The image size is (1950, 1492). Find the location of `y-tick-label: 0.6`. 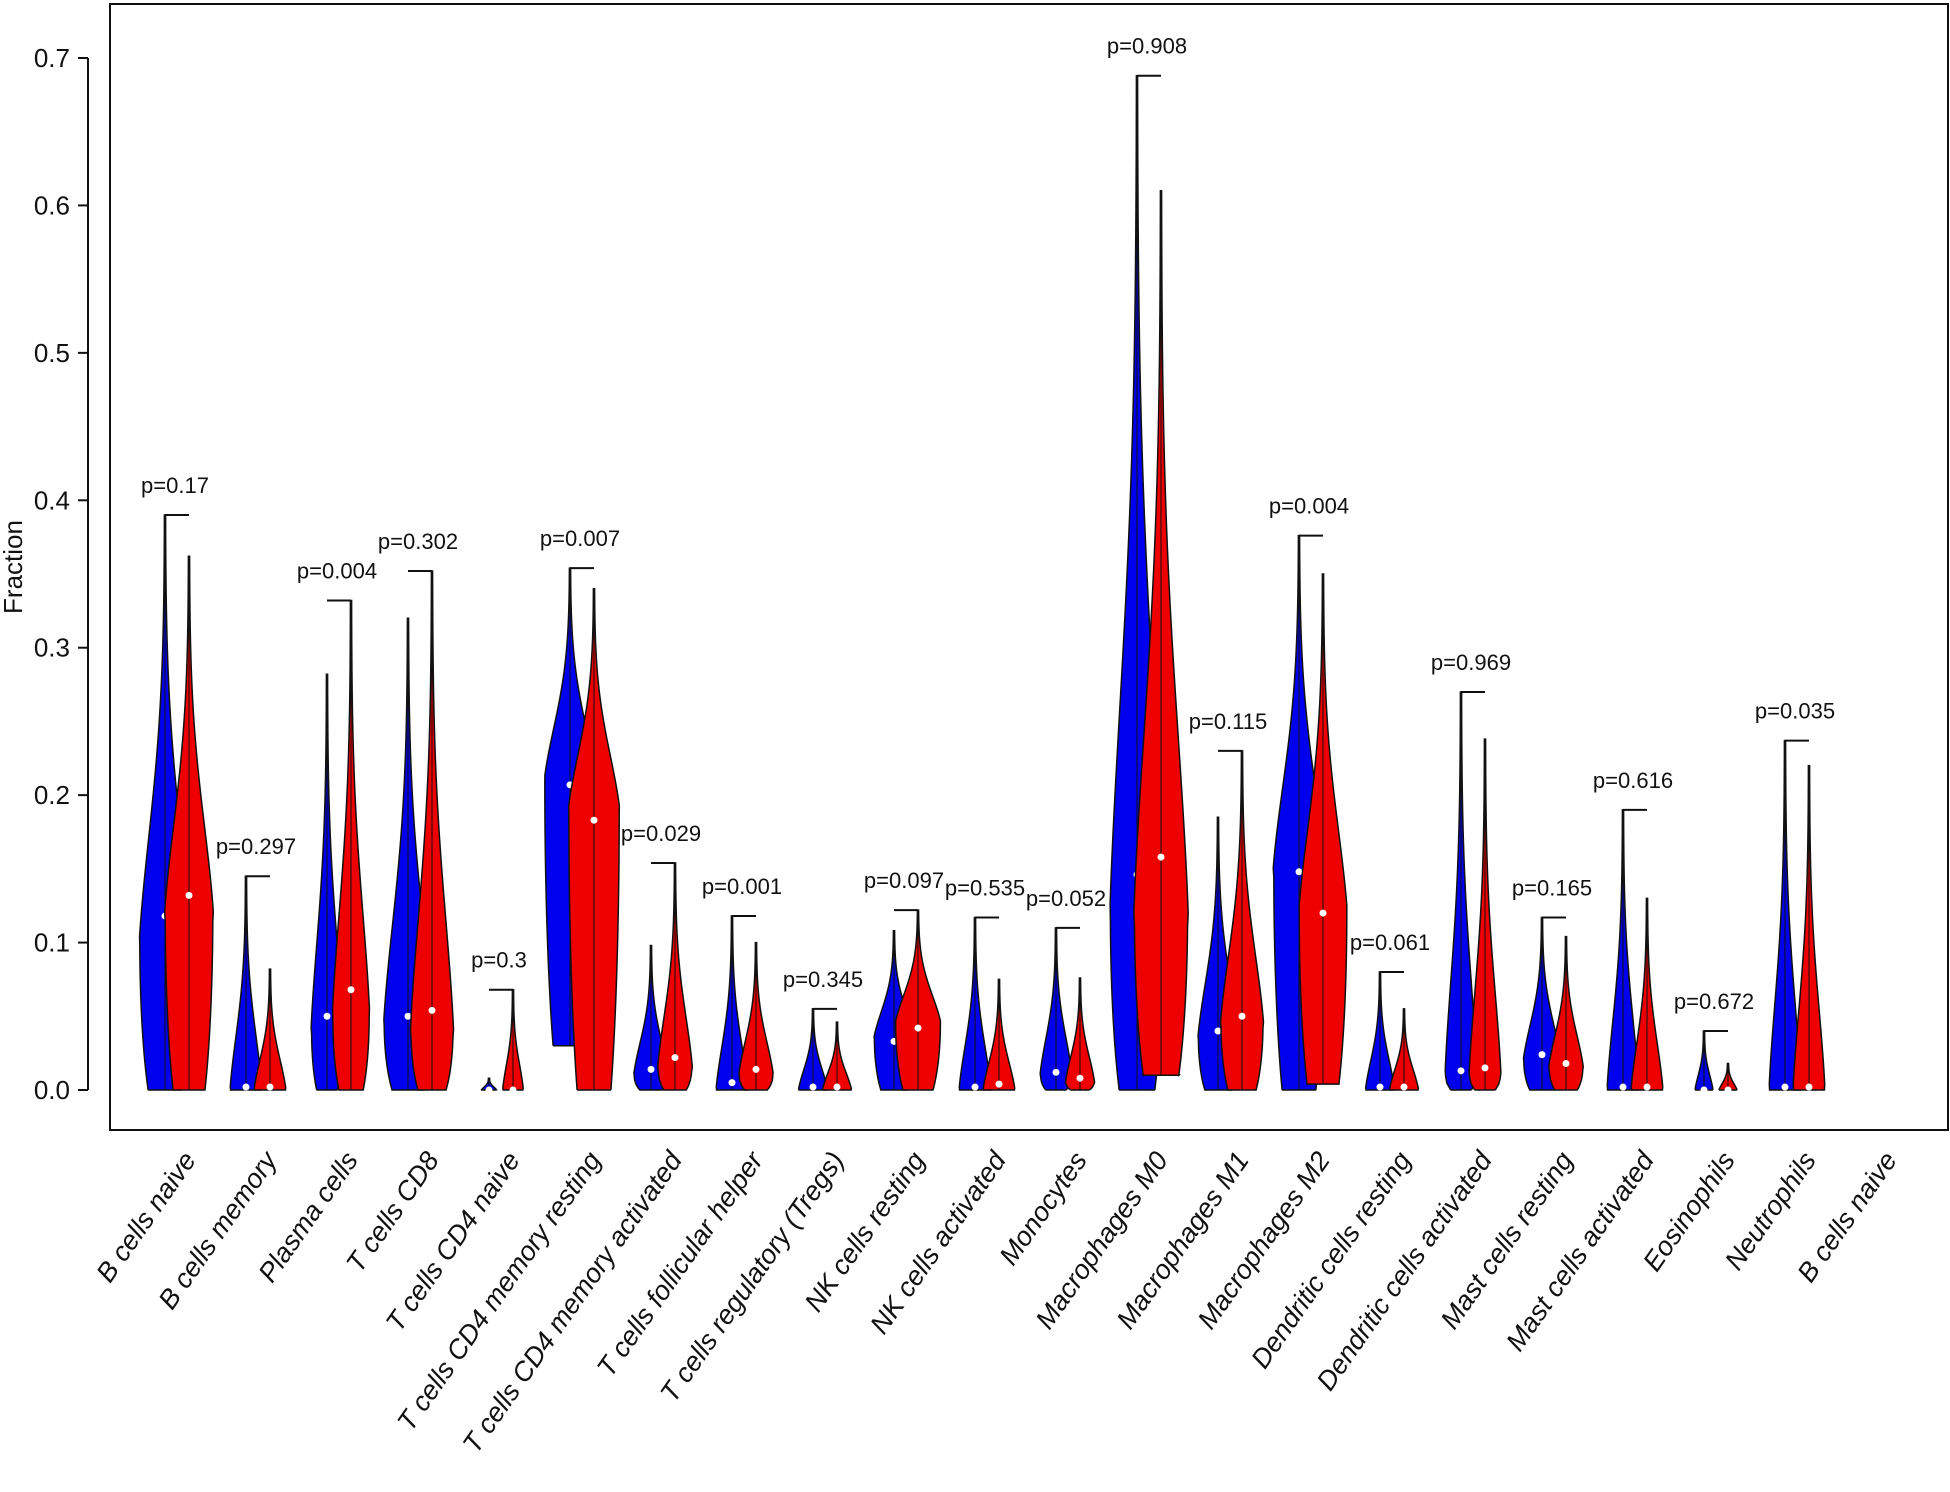

y-tick-label: 0.6 is located at coordinates (52, 205).